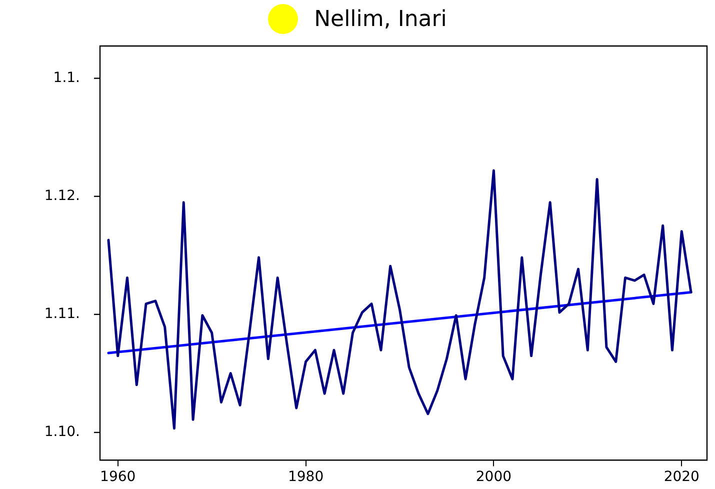 This screenshot has width=715, height=489. I want to click on x-tick-label: 2020, so click(682, 477).